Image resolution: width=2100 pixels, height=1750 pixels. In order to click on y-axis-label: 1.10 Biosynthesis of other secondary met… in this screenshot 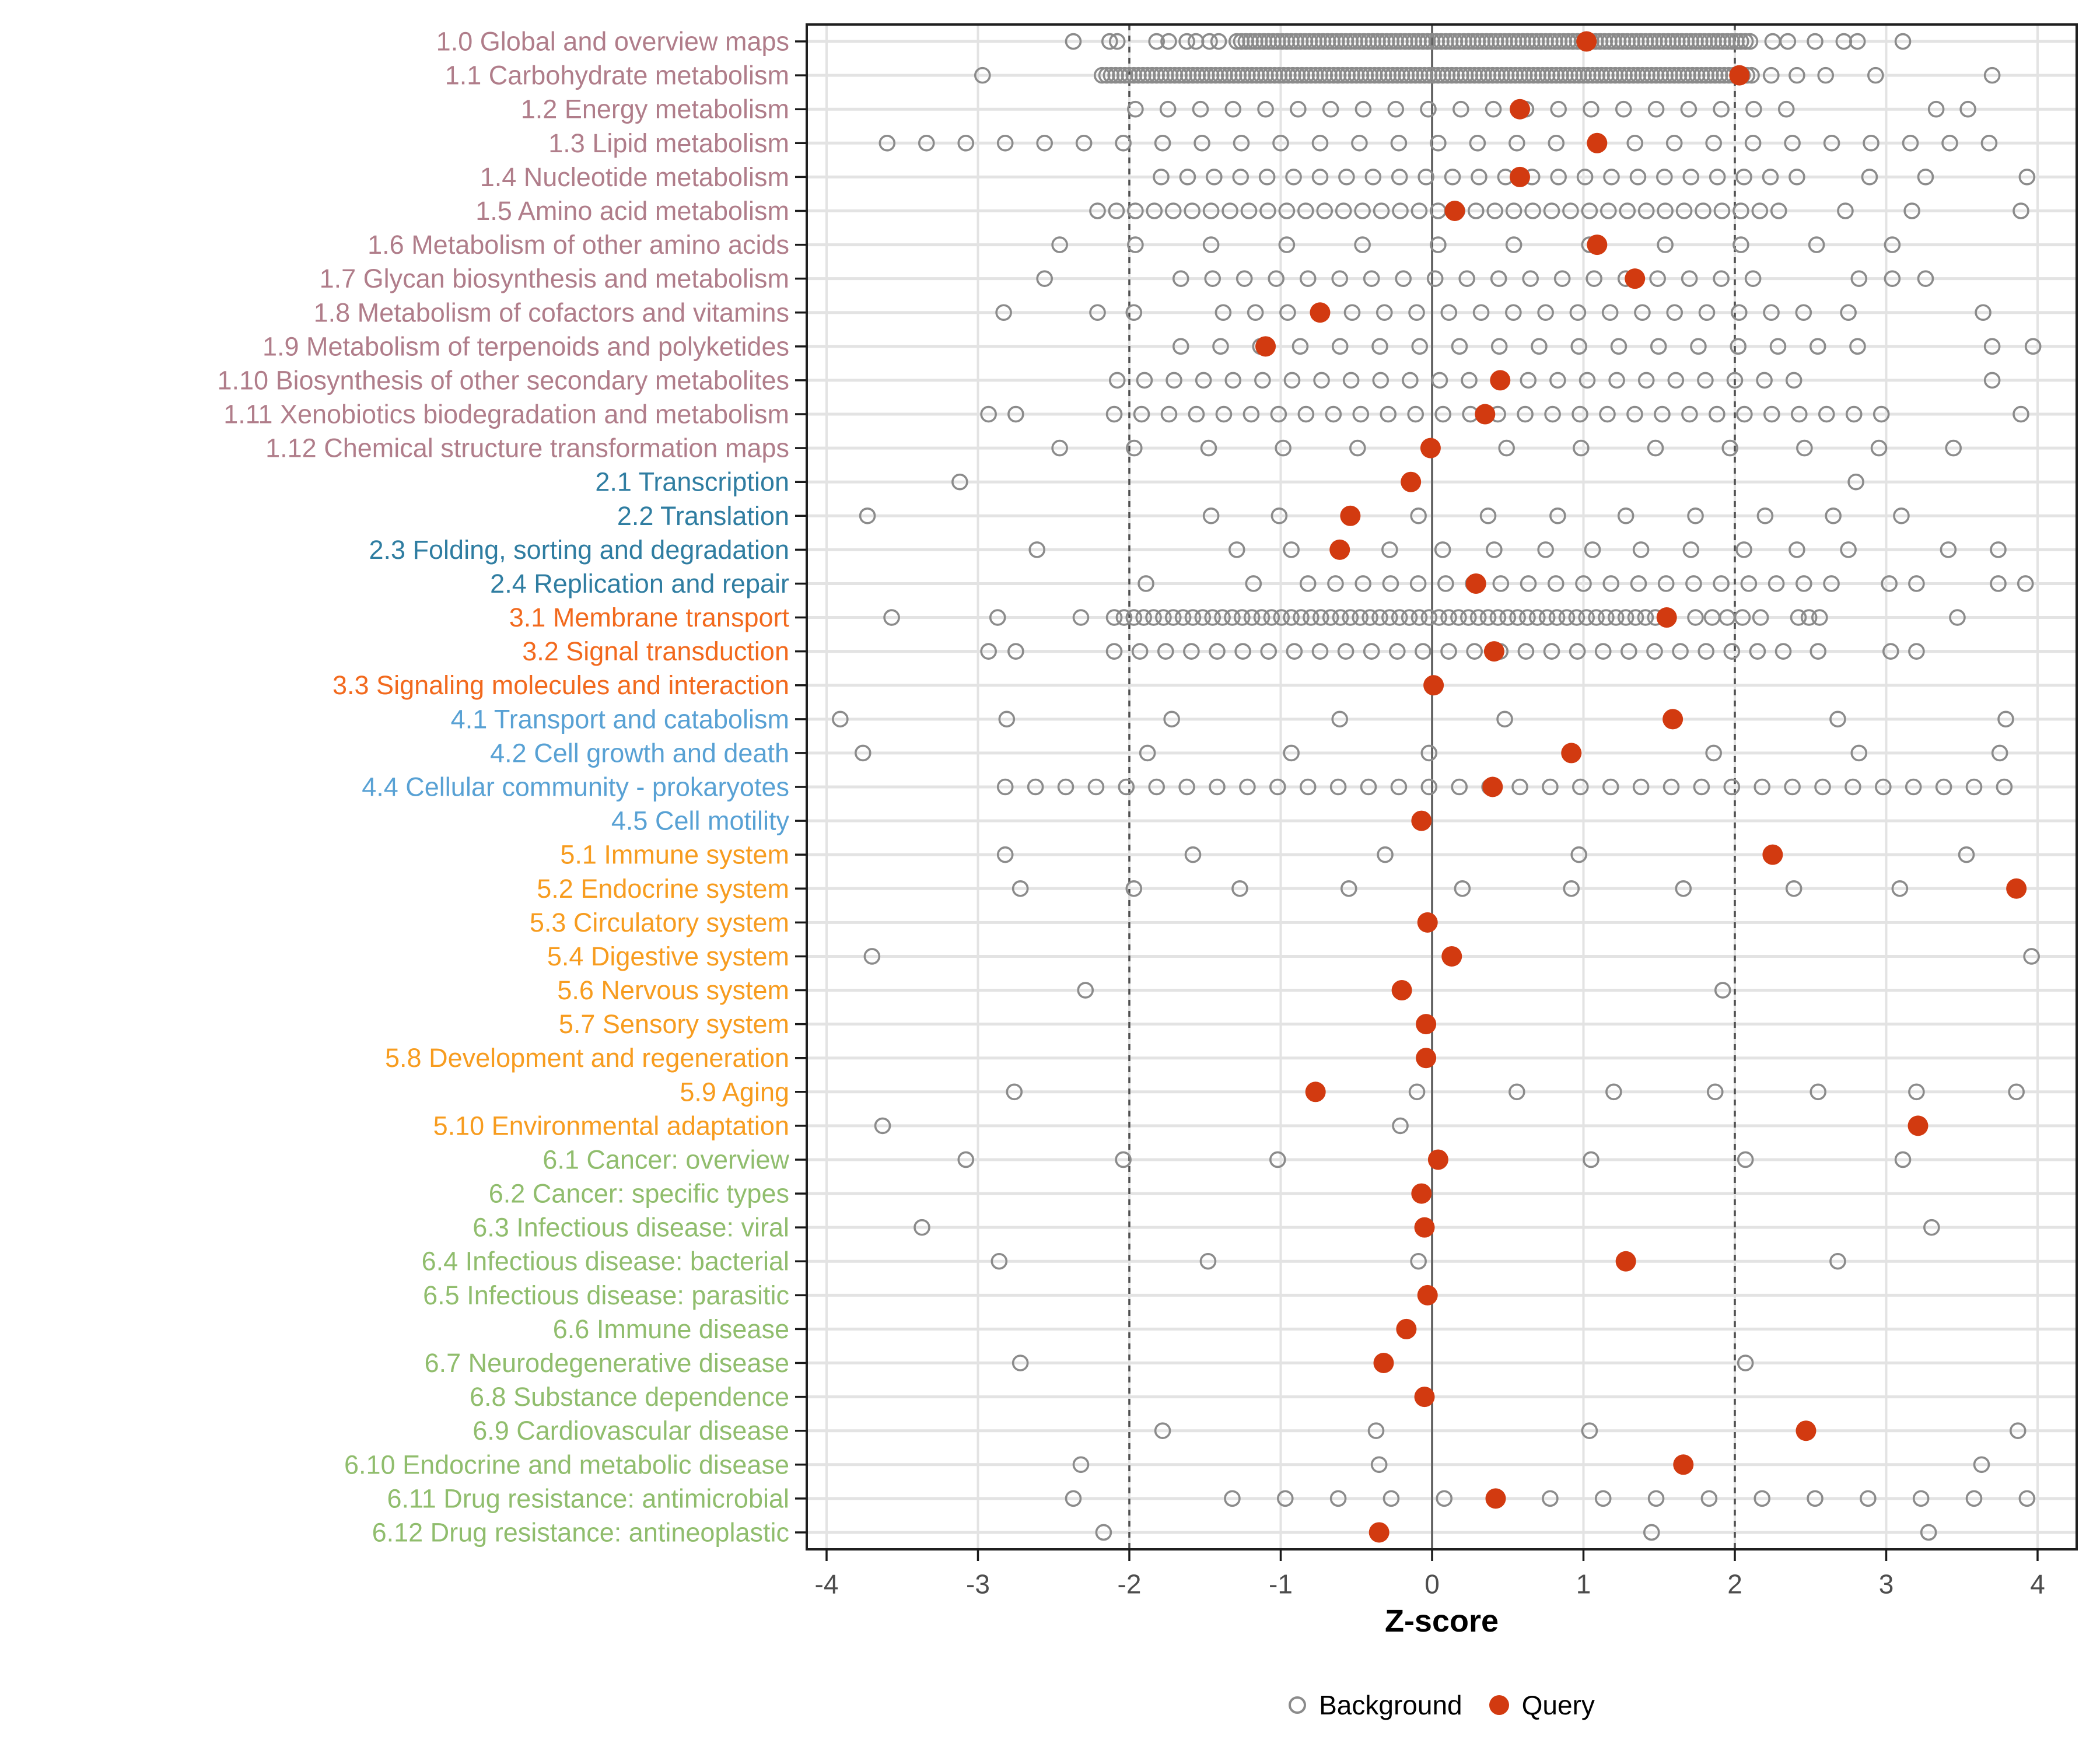, I will do `click(503, 380)`.